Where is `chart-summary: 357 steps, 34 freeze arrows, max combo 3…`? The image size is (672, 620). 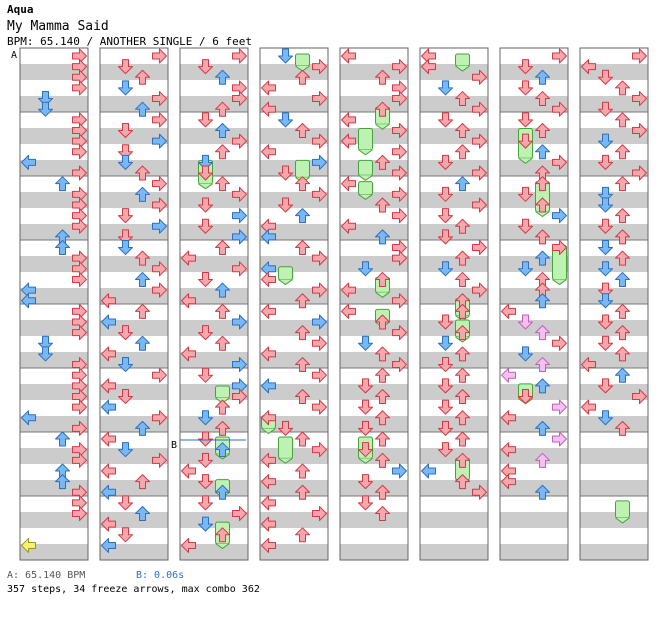 chart-summary: 357 steps, 34 freeze arrows, max combo 3… is located at coordinates (133, 589).